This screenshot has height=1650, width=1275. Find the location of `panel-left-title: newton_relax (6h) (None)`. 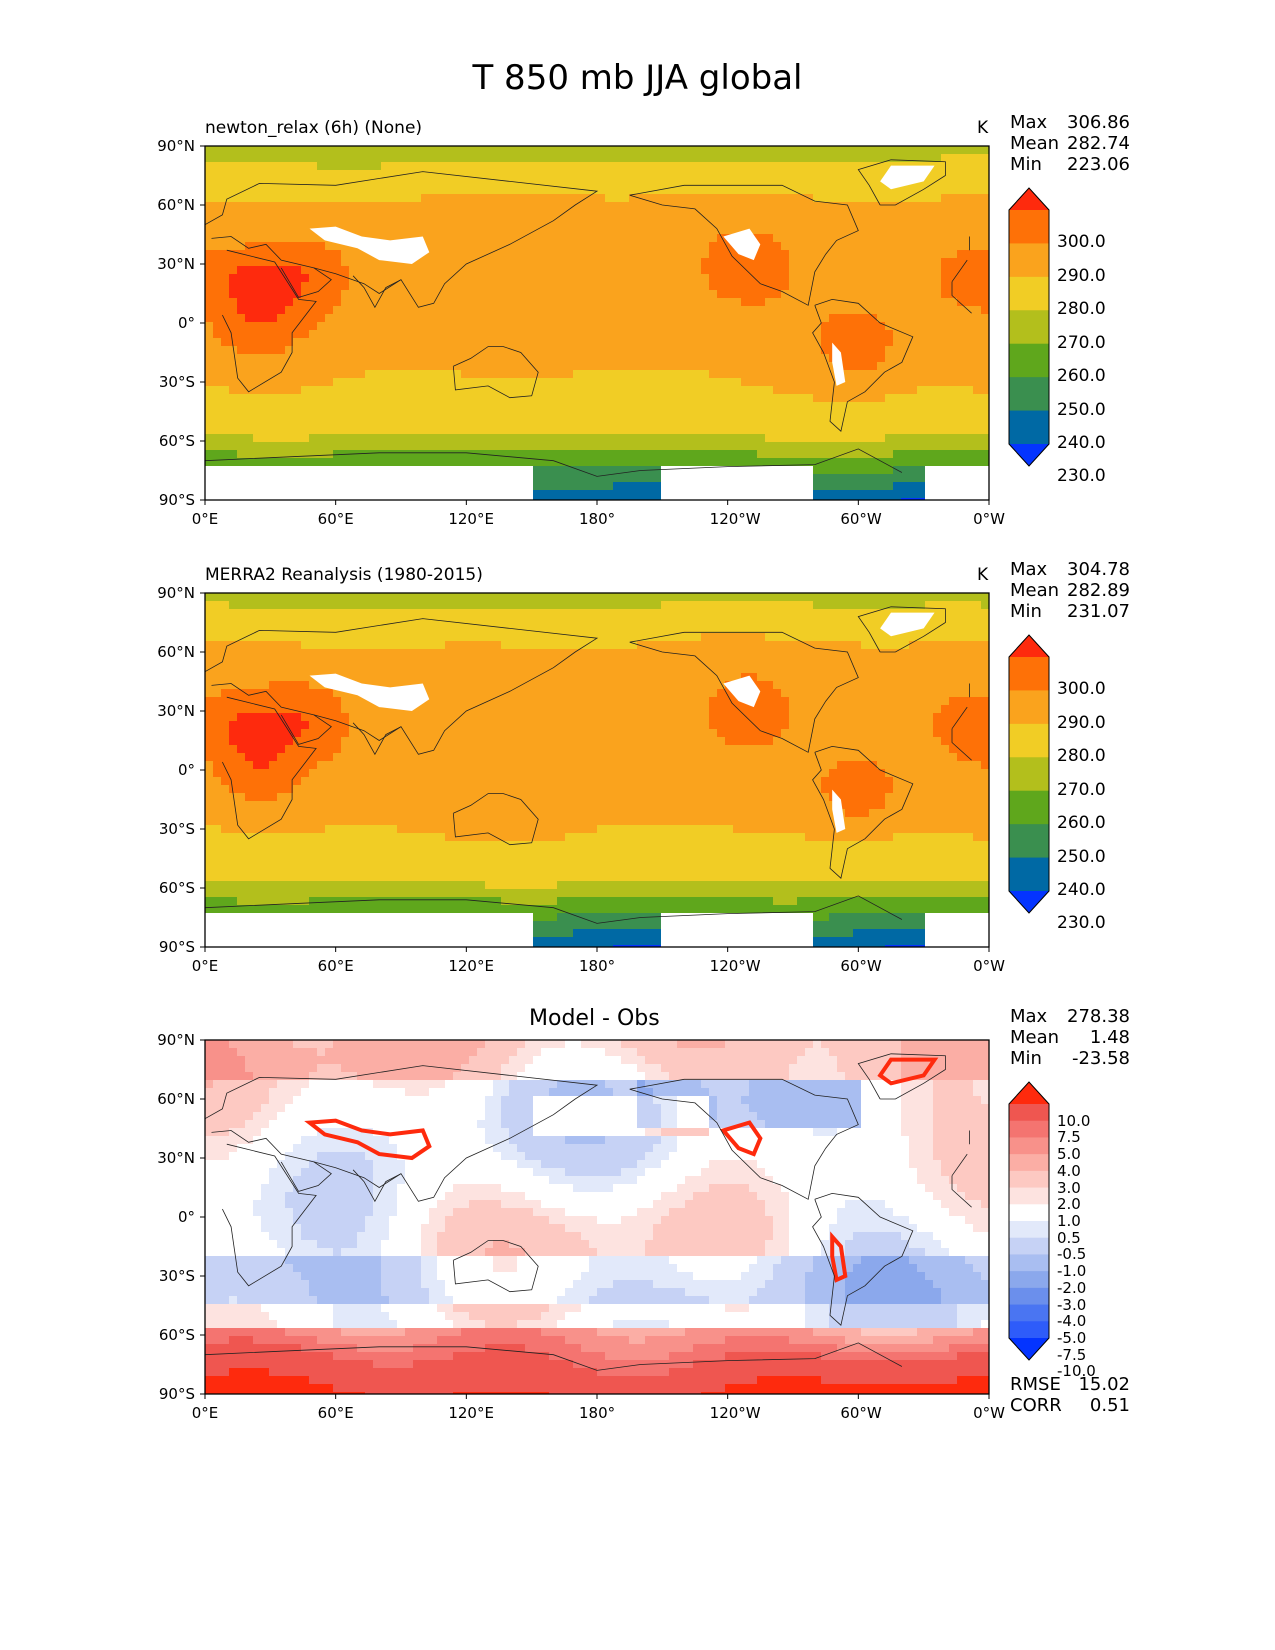

panel-left-title: newton_relax (6h) (None) is located at coordinates (314, 128).